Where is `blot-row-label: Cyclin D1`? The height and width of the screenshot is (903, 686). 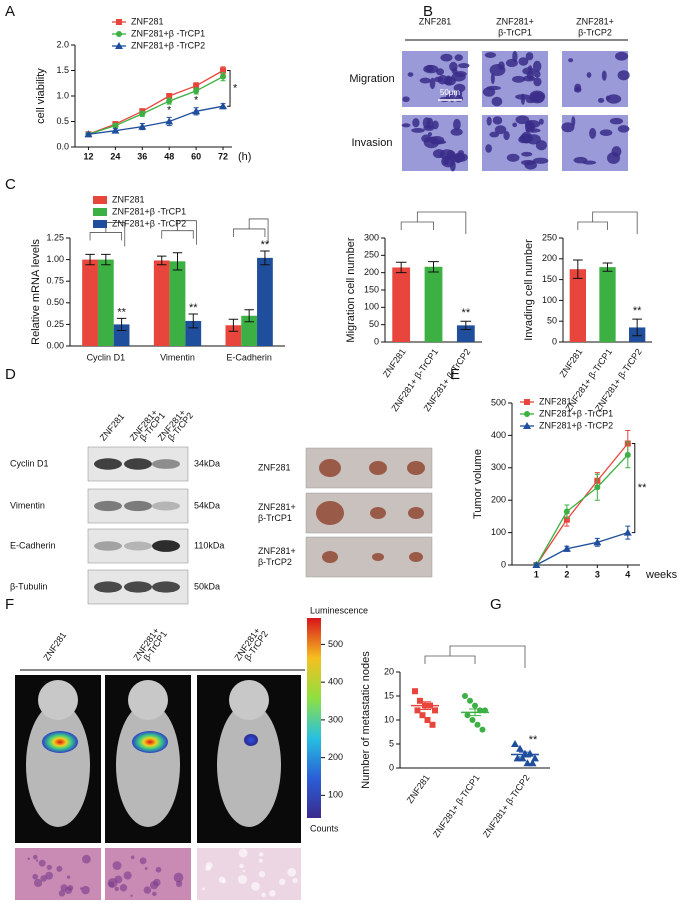
blot-row-label: Cyclin D1 is located at coordinates (29, 463).